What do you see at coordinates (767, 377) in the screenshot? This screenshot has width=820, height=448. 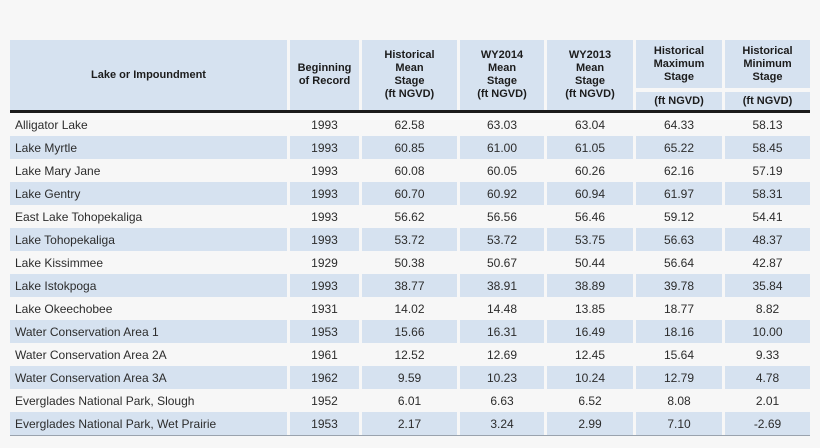 I see `stage-value-cell: 4.78` at bounding box center [767, 377].